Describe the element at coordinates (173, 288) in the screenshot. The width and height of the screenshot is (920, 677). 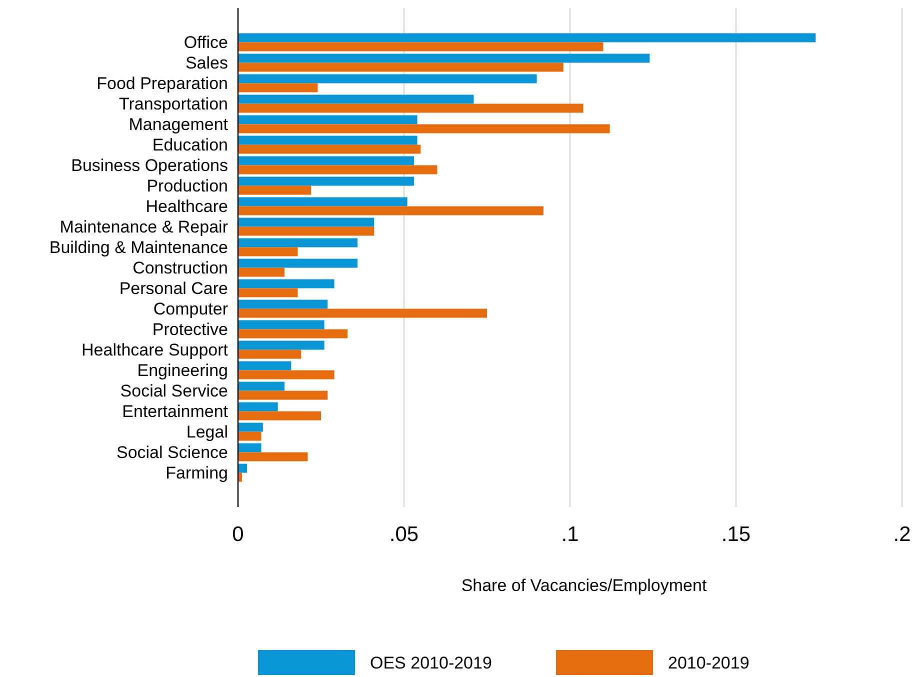
I see `y-tick-label: Personal Care` at that location.